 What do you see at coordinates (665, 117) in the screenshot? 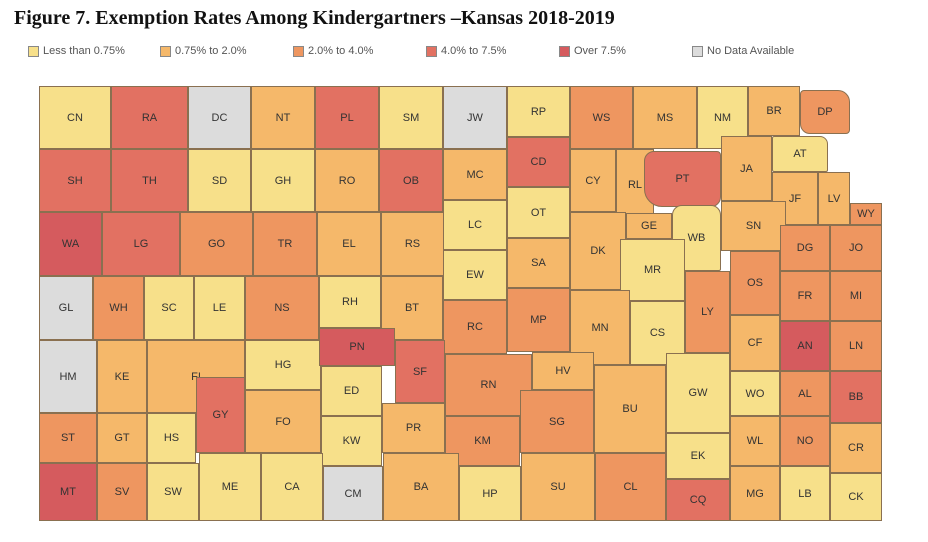
I see `county-ms: MS` at bounding box center [665, 117].